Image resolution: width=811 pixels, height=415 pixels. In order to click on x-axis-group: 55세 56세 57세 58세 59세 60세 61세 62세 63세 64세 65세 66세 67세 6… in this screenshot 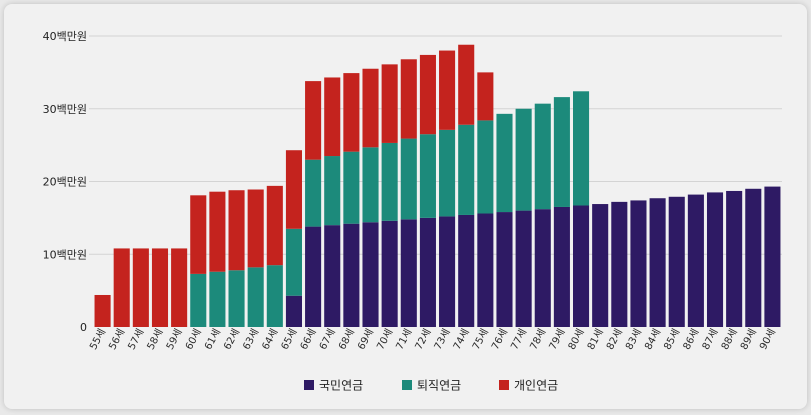, I will do `click(432, 339)`.